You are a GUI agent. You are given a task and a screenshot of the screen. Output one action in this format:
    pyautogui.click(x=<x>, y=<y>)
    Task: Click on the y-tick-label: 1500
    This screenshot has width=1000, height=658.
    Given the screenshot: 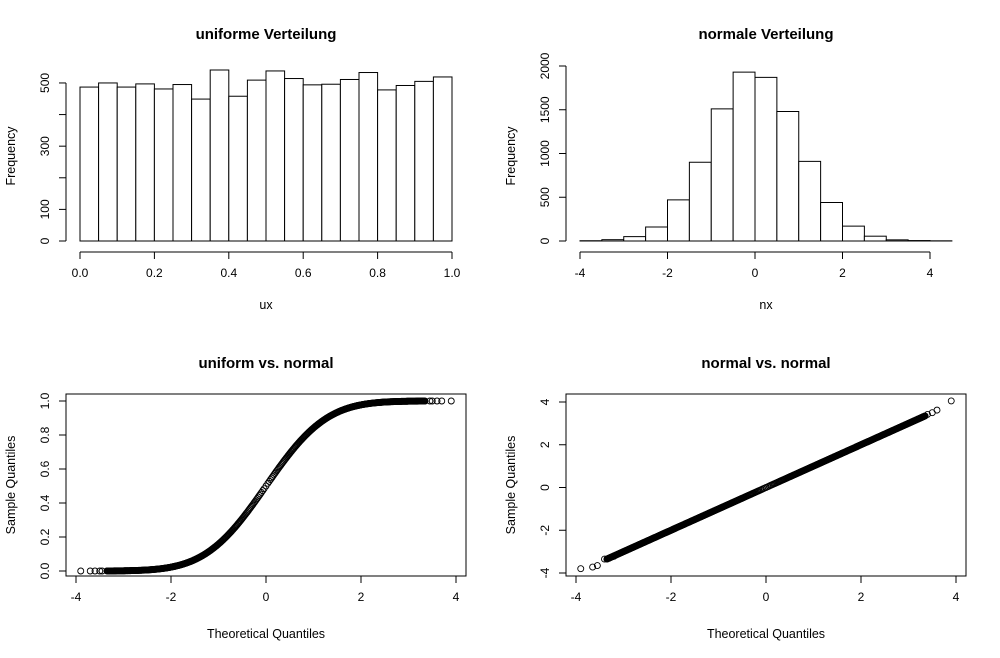 What is the action you would take?
    pyautogui.click(x=545, y=109)
    